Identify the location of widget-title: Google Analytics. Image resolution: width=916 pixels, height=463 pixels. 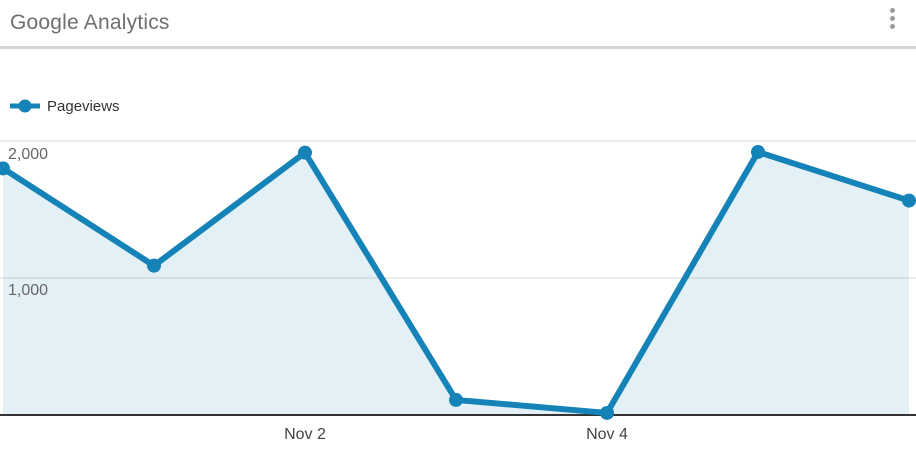
(90, 22).